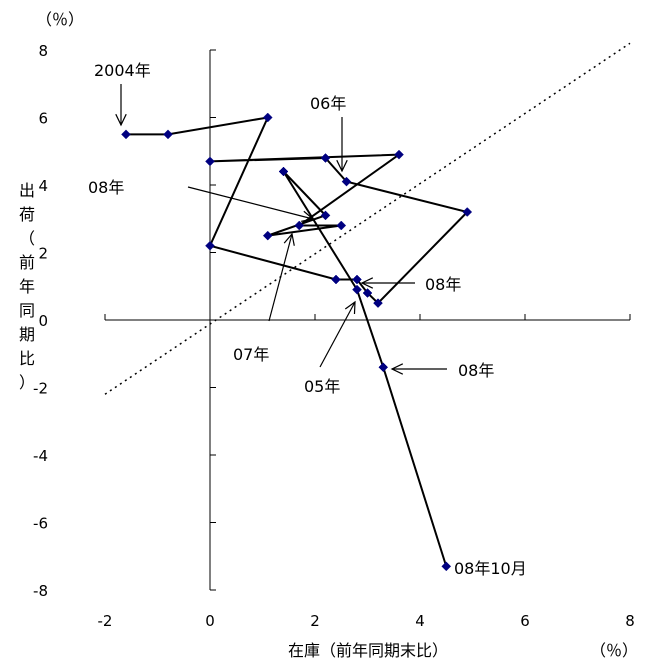  Describe the element at coordinates (27, 238) in the screenshot. I see `y-axis-label-char: （` at that location.